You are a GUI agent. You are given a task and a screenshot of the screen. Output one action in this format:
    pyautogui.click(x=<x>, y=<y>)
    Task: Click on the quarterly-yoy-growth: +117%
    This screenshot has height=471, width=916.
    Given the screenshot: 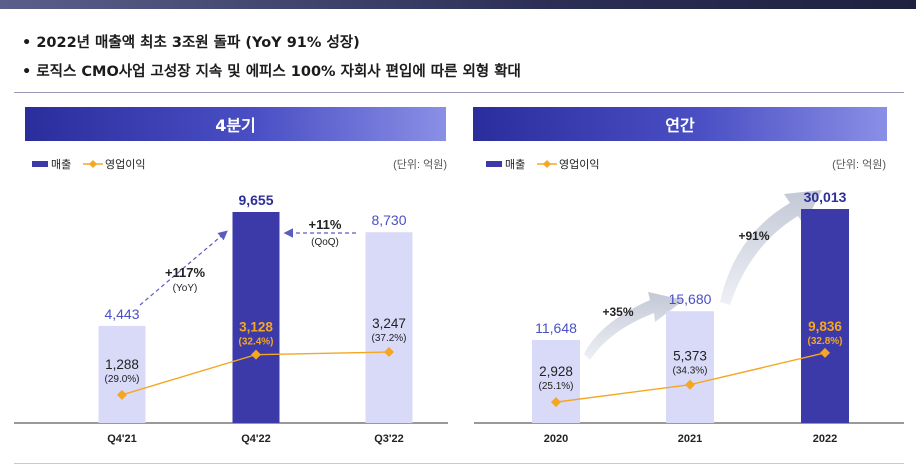 What is the action you would take?
    pyautogui.click(x=185, y=272)
    